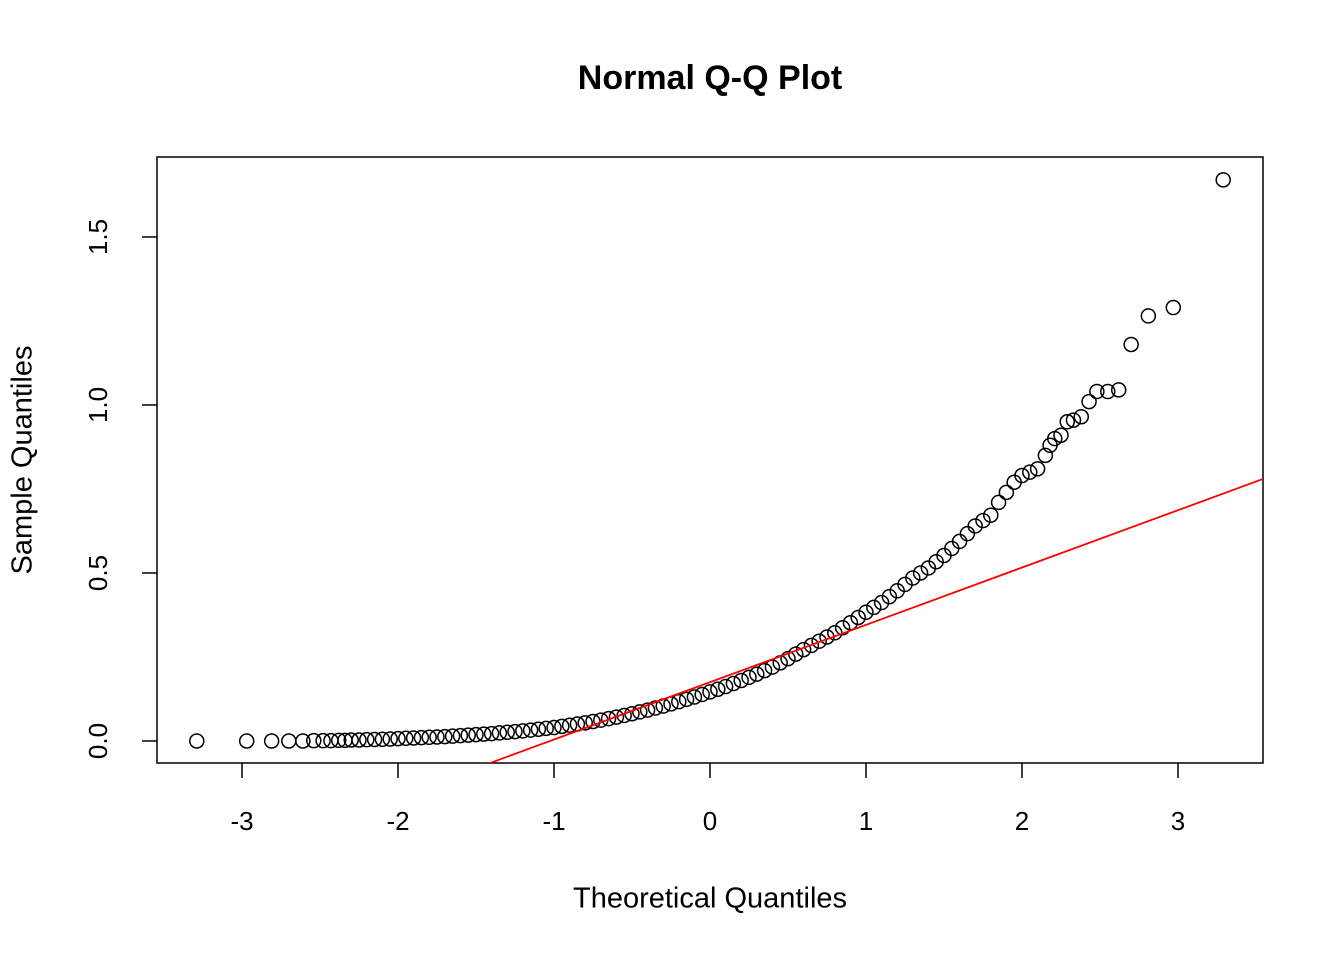  I want to click on x-tick-label: 2, so click(1022, 821).